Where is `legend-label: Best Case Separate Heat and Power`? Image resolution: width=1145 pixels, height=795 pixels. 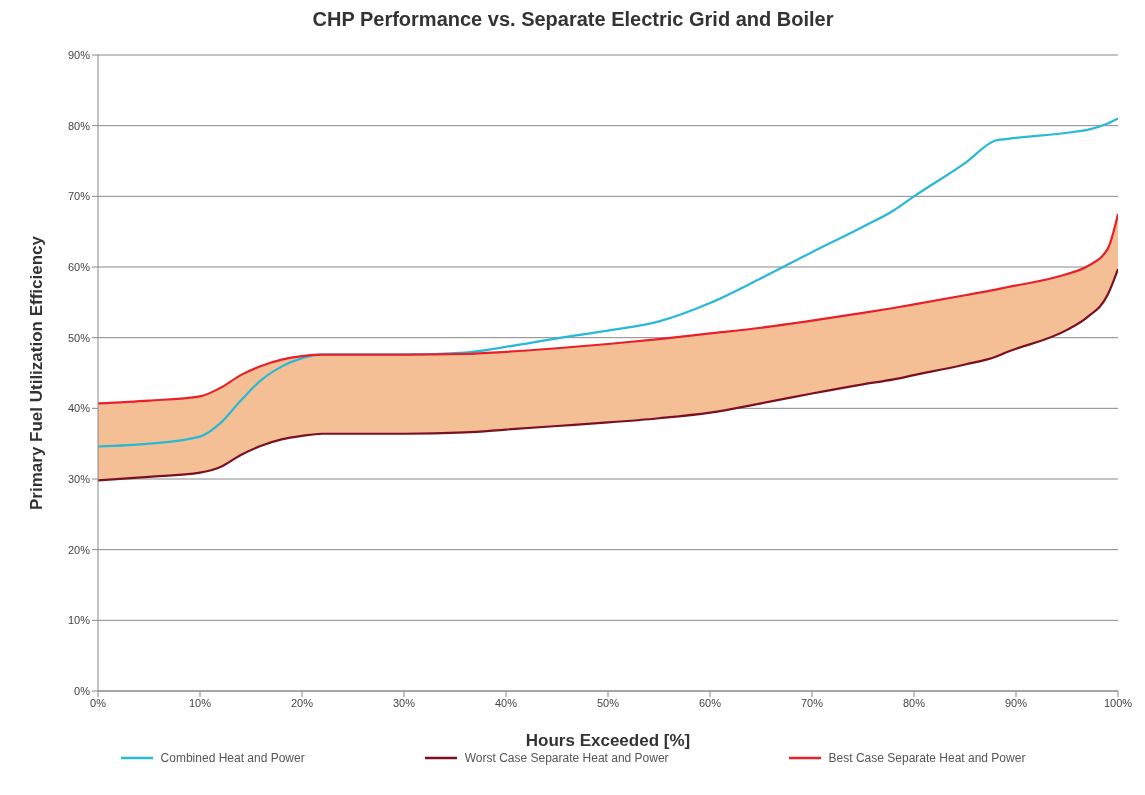 legend-label: Best Case Separate Heat and Power is located at coordinates (926, 758).